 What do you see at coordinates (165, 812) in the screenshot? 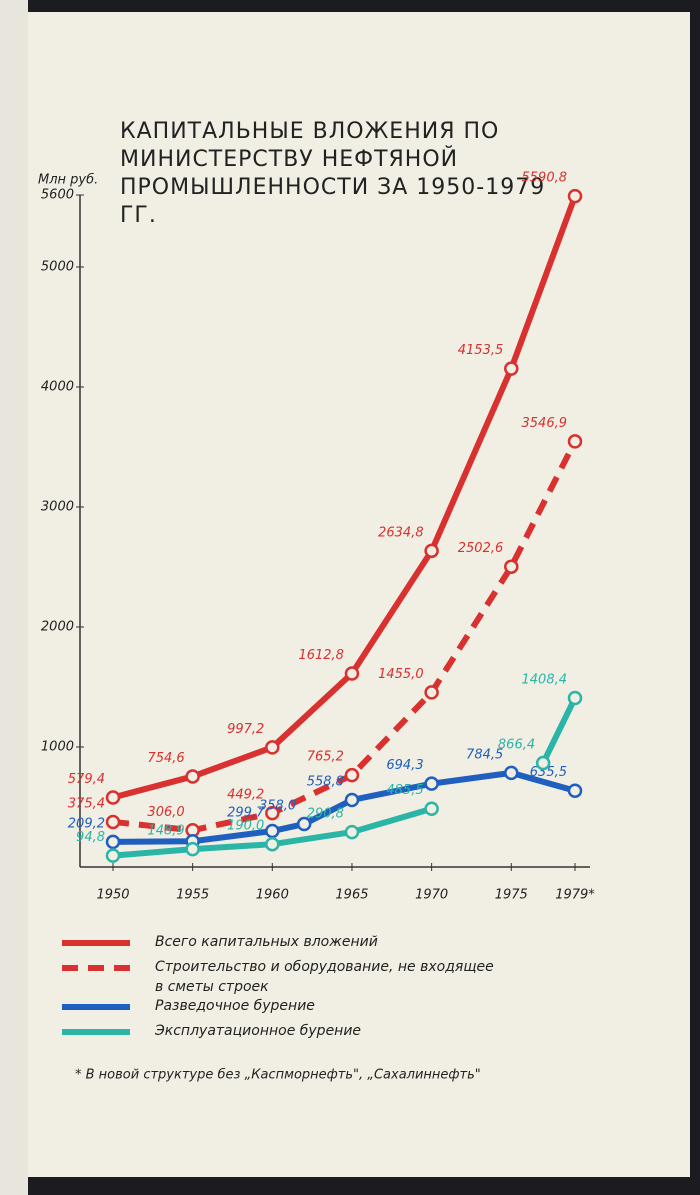
I see `data-label: 306,0` at bounding box center [165, 812].